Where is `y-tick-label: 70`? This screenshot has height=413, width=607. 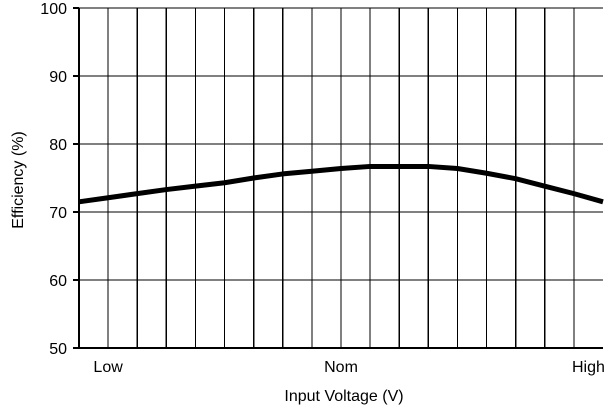 y-tick-label: 70 is located at coordinates (58, 213).